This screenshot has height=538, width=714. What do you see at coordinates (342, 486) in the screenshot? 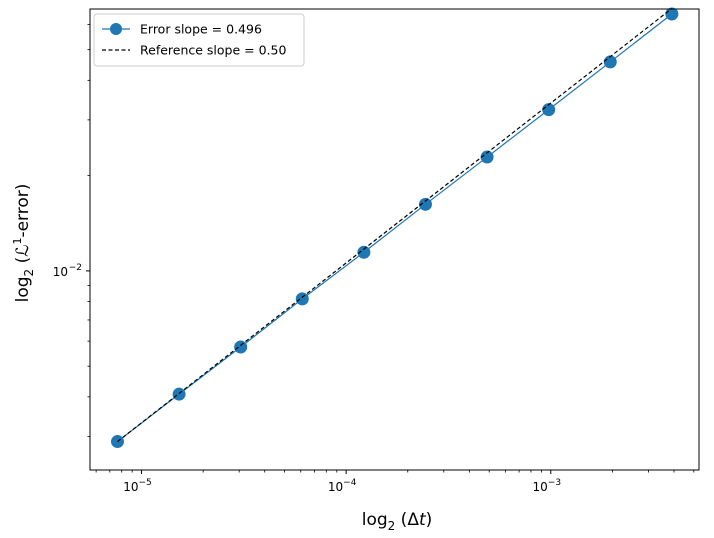
I see `x-tick-label: 10⁻⁴` at bounding box center [342, 486].